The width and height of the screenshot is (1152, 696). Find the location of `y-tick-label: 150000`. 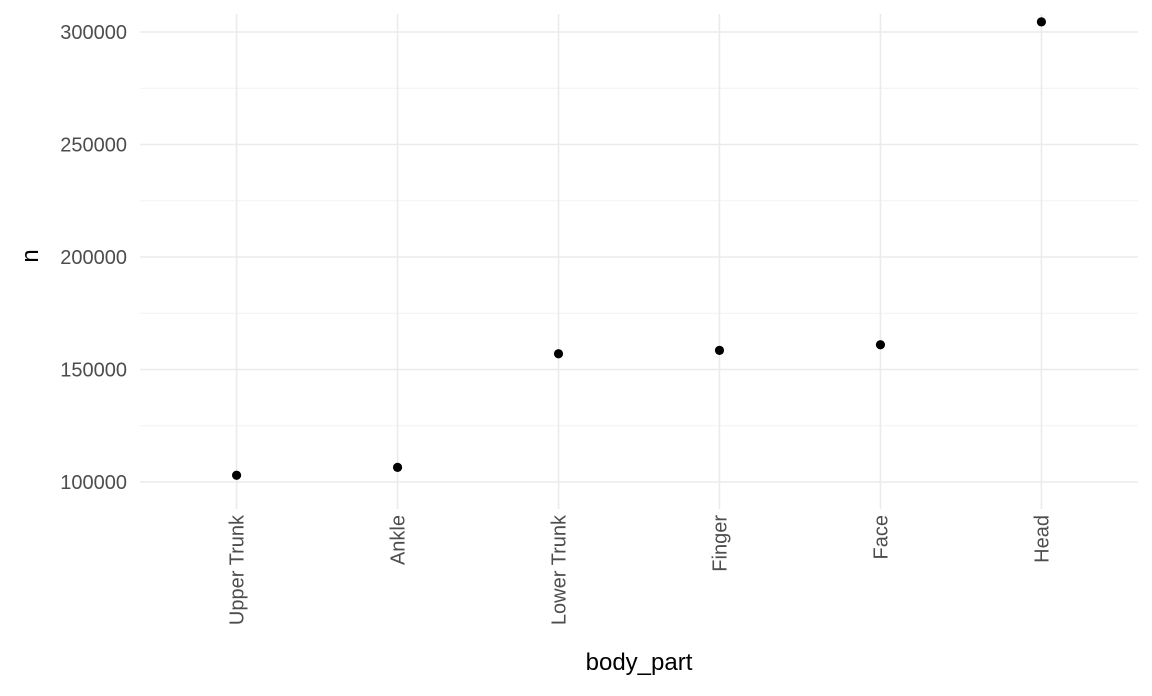

y-tick-label: 150000 is located at coordinates (93, 371).